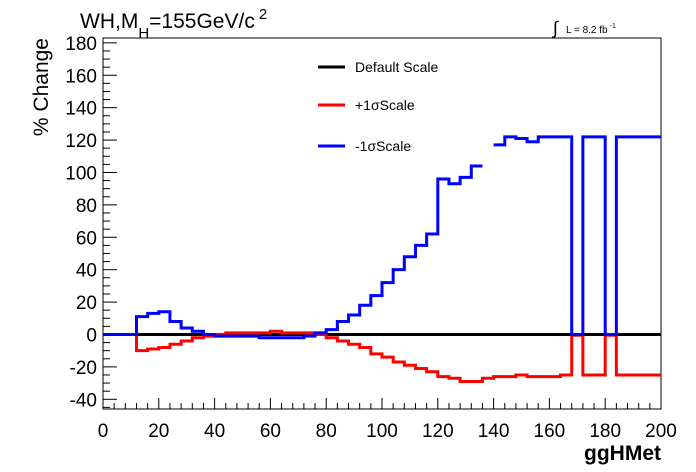  I want to click on x-tick-label-10: 200, so click(661, 431).